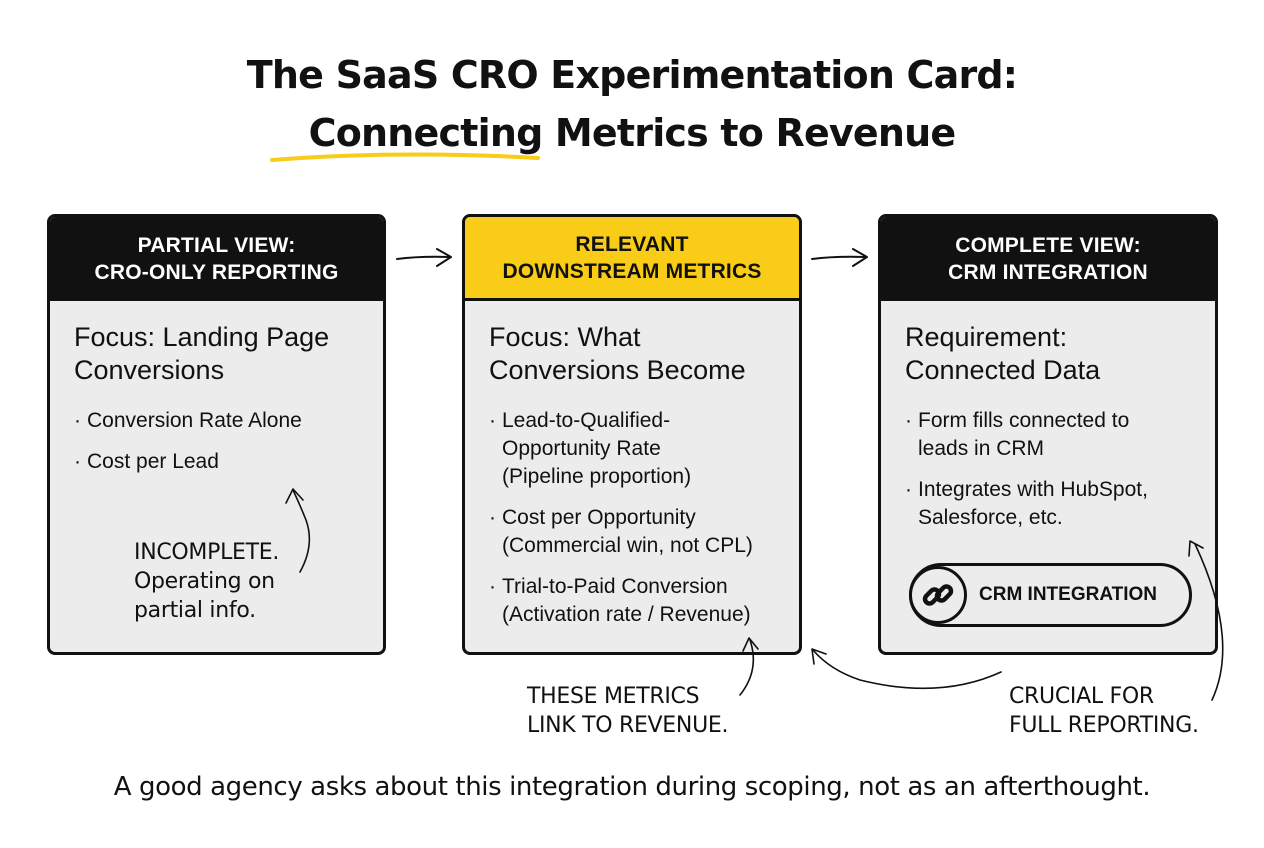 The image size is (1264, 848). What do you see at coordinates (149, 370) in the screenshot?
I see `card-focus-line: Conversions` at bounding box center [149, 370].